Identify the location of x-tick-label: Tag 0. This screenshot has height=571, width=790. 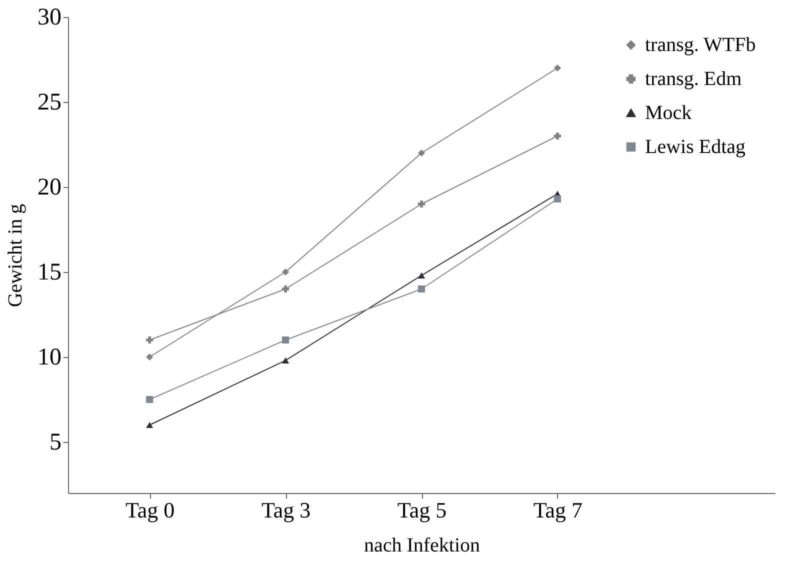
(150, 510).